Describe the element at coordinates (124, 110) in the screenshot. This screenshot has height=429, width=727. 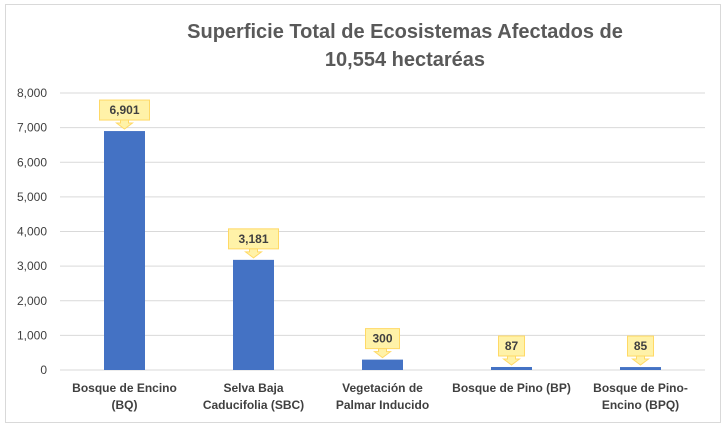
I see `data-label: 6,901` at that location.